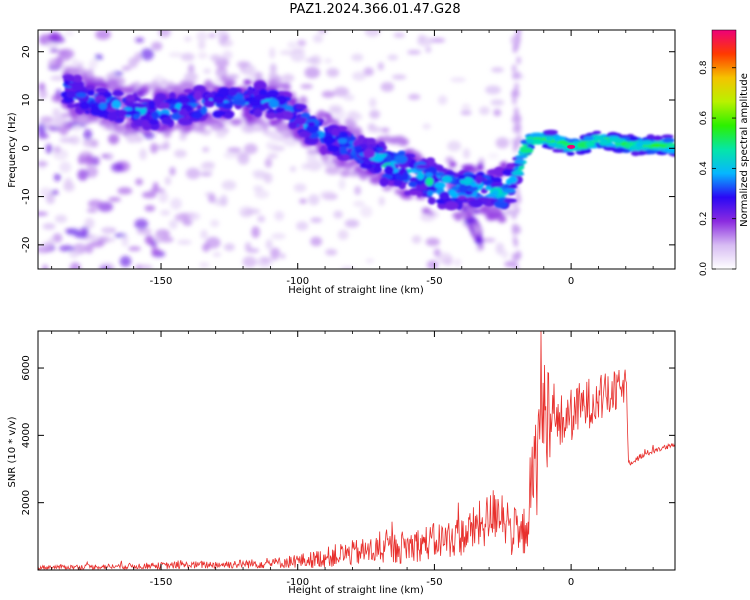 The image size is (750, 600). Describe the element at coordinates (26, 100) in the screenshot. I see `spectrogram-y-tick-label: 10` at that location.